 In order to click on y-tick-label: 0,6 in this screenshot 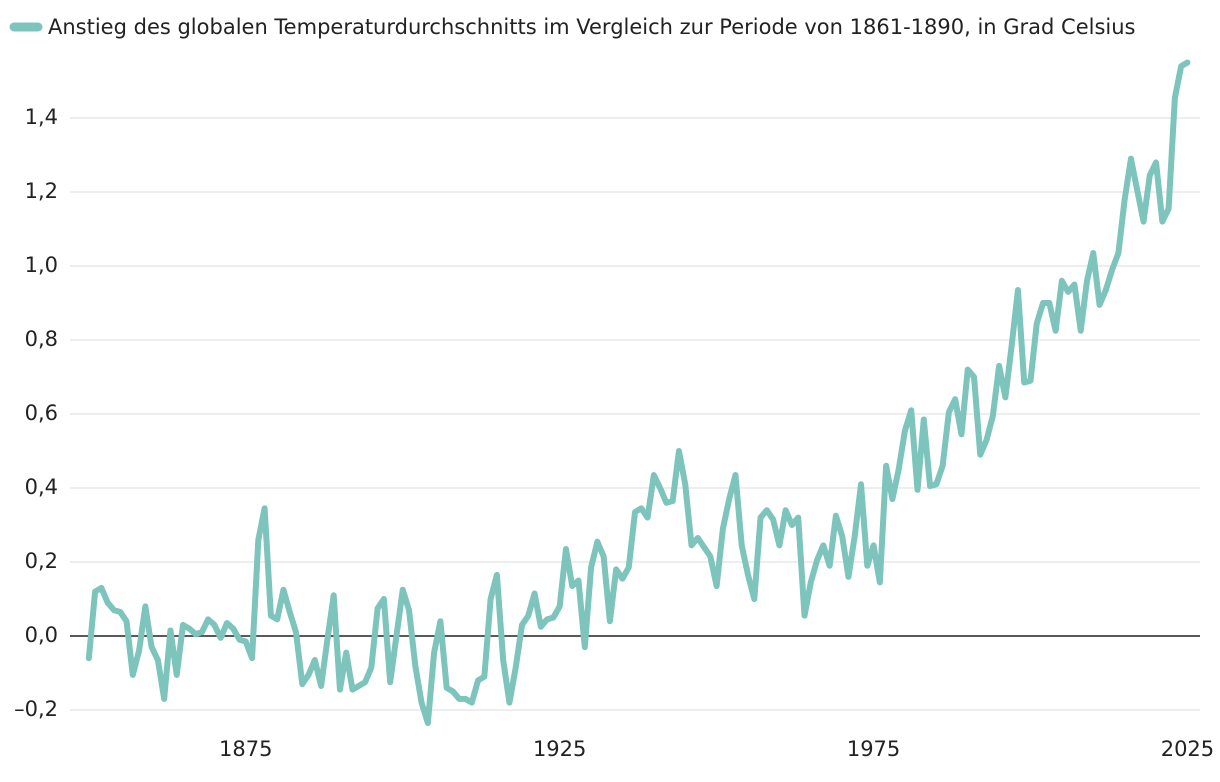, I will do `click(41, 413)`.